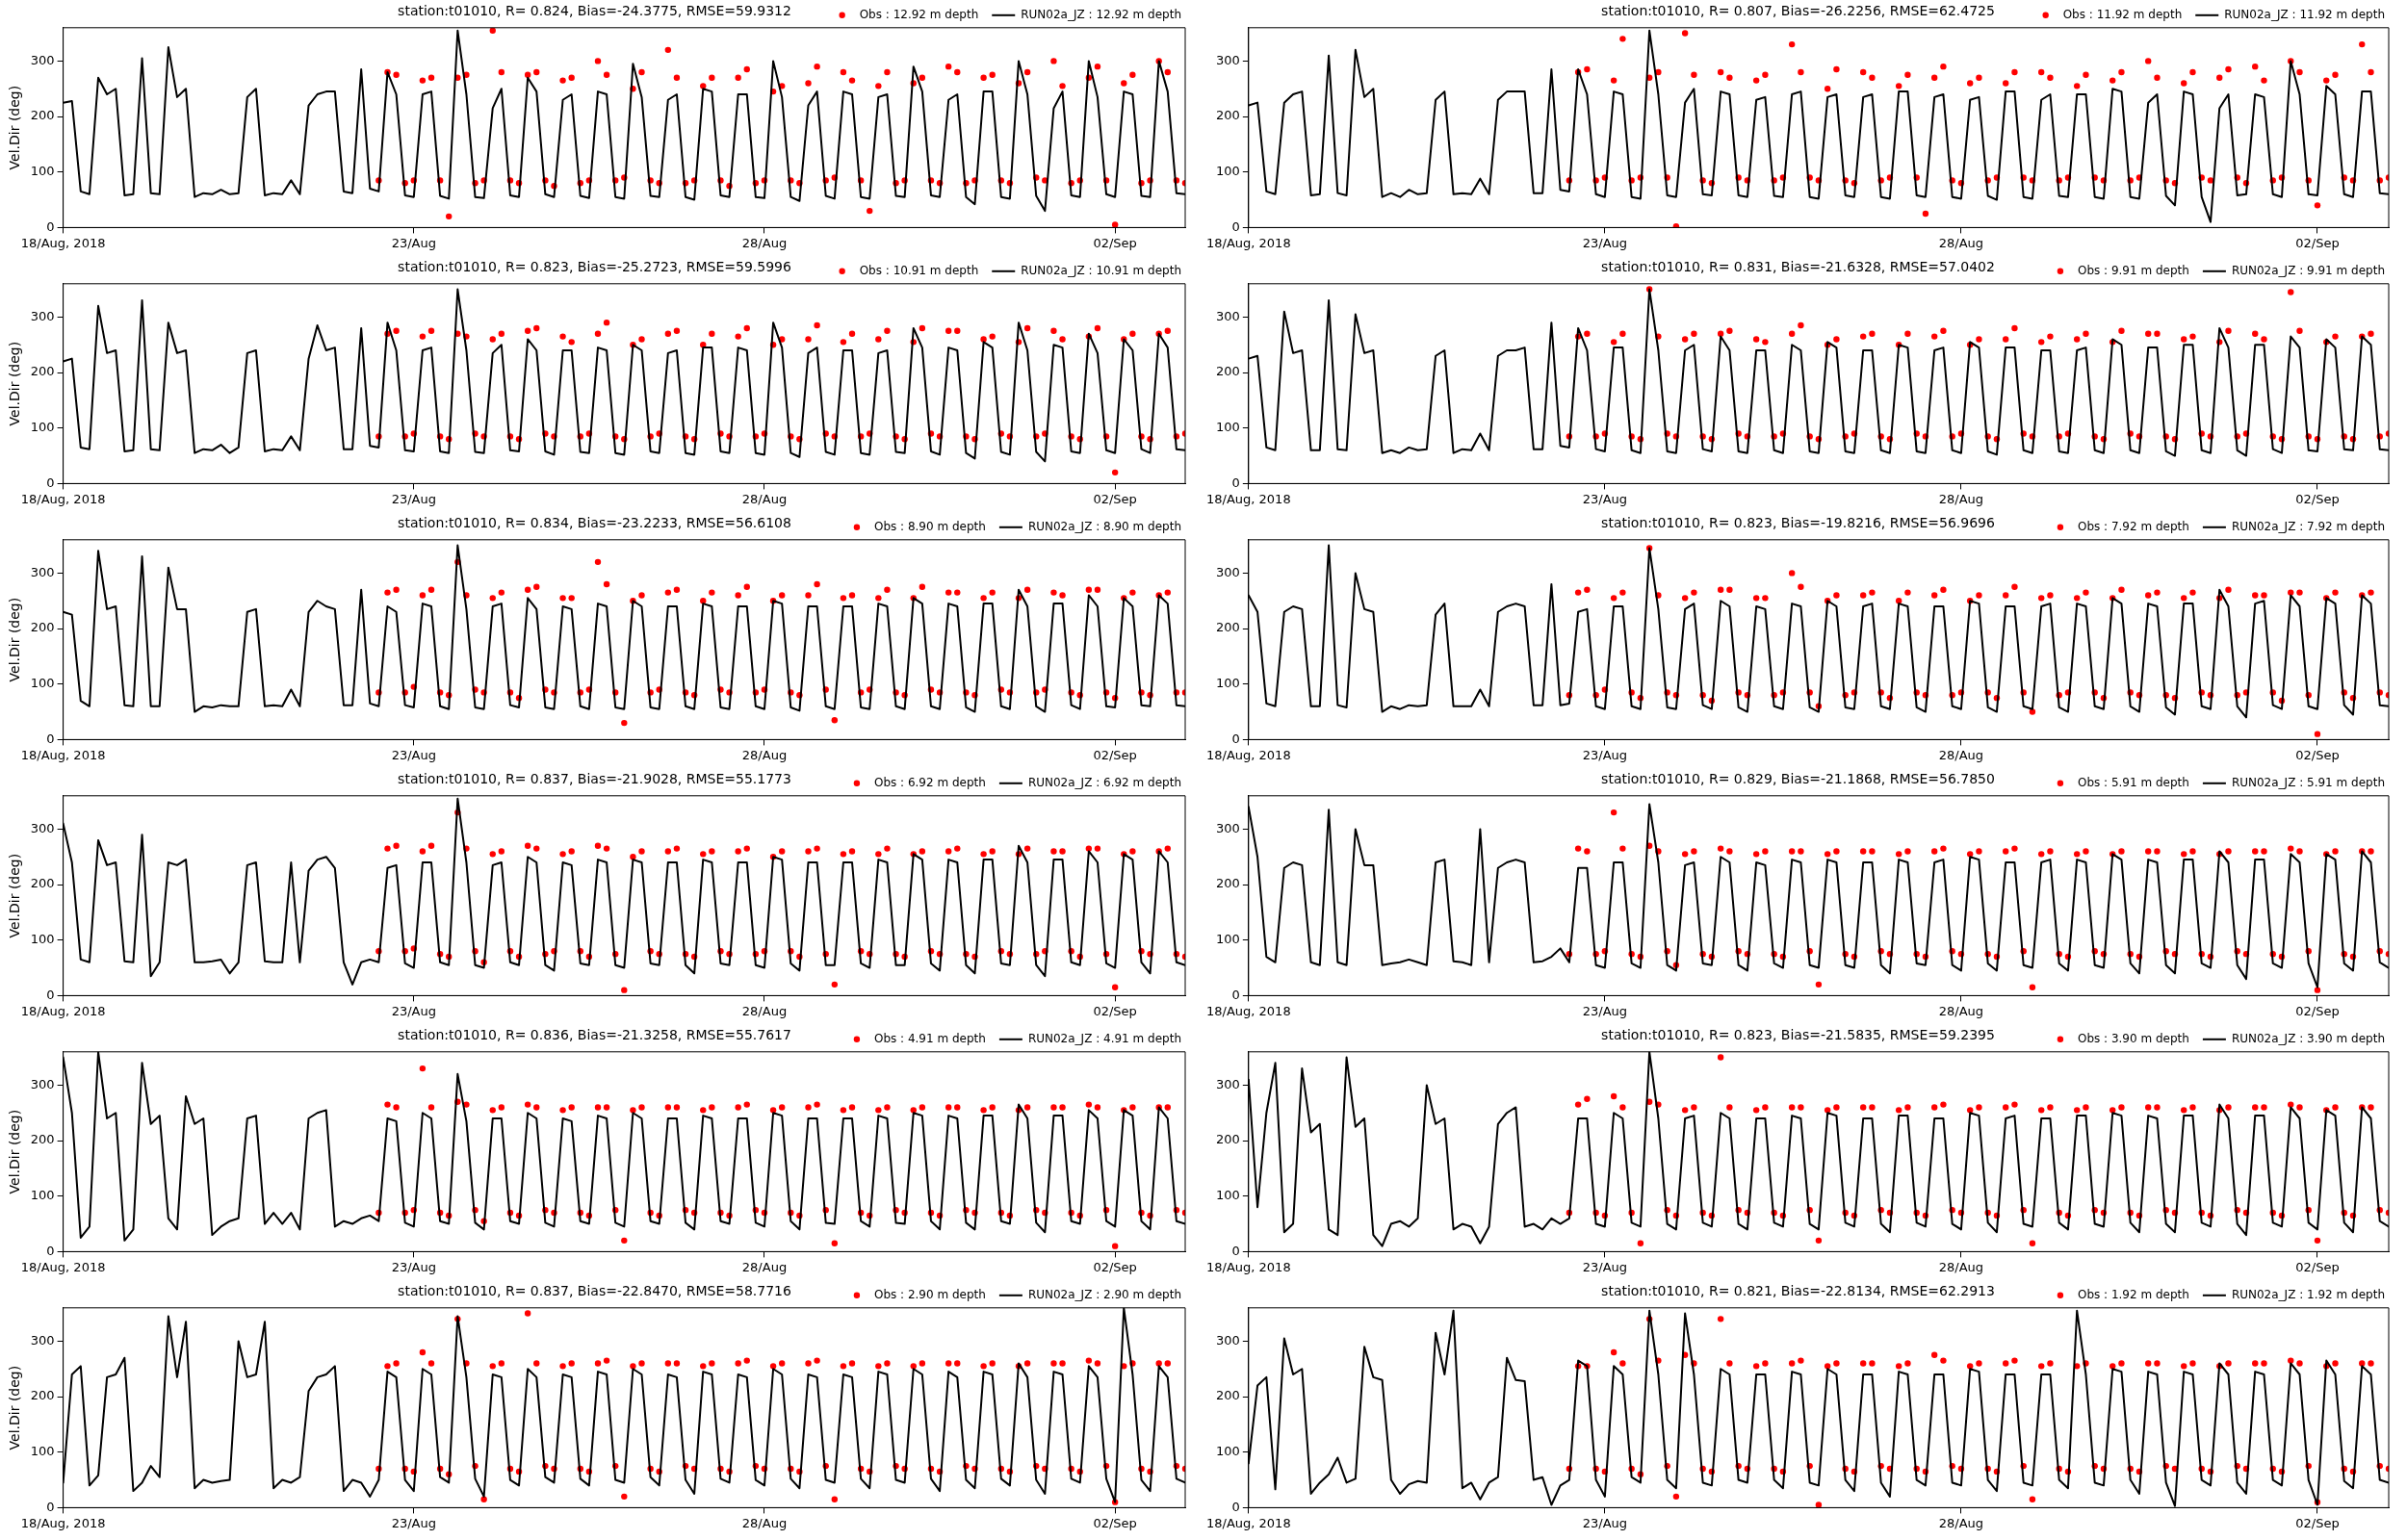 The image size is (2407, 1540). What do you see at coordinates (1798, 267) in the screenshot?
I see `chart-title: station:t01010, R= 0.831, Bias=-21.6328, RMSE=57.0402` at bounding box center [1798, 267].